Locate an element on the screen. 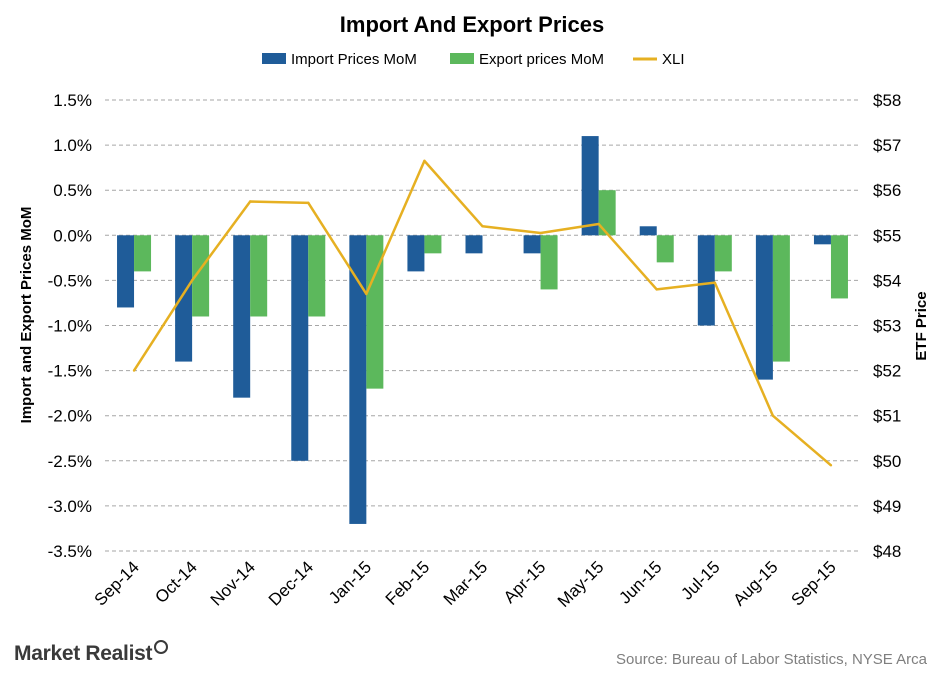 Image resolution: width=945 pixels, height=678 pixels. legend-label-import: Import Prices MoM is located at coordinates (354, 59).